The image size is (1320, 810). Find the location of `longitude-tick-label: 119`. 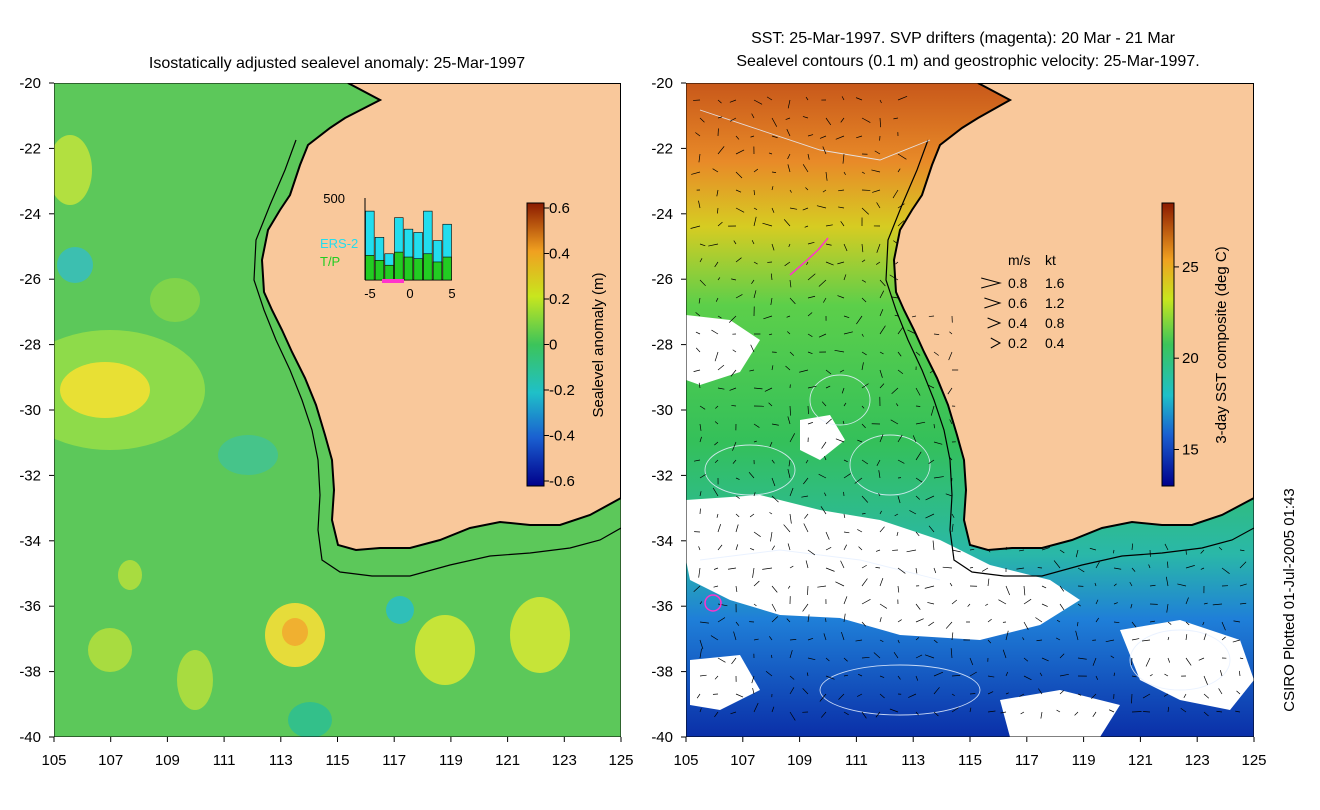

longitude-tick-label: 119 is located at coordinates (451, 760).